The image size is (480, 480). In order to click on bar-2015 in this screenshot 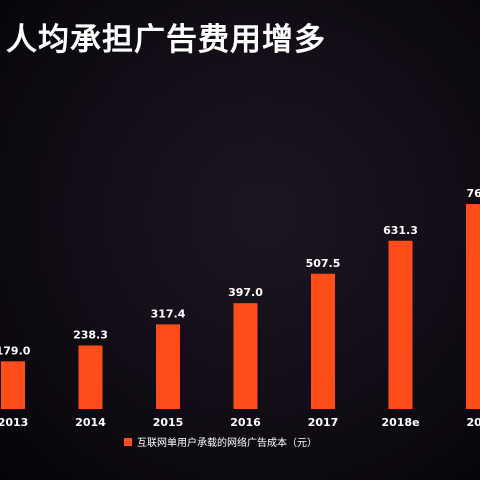, I will do `click(168, 366)`.